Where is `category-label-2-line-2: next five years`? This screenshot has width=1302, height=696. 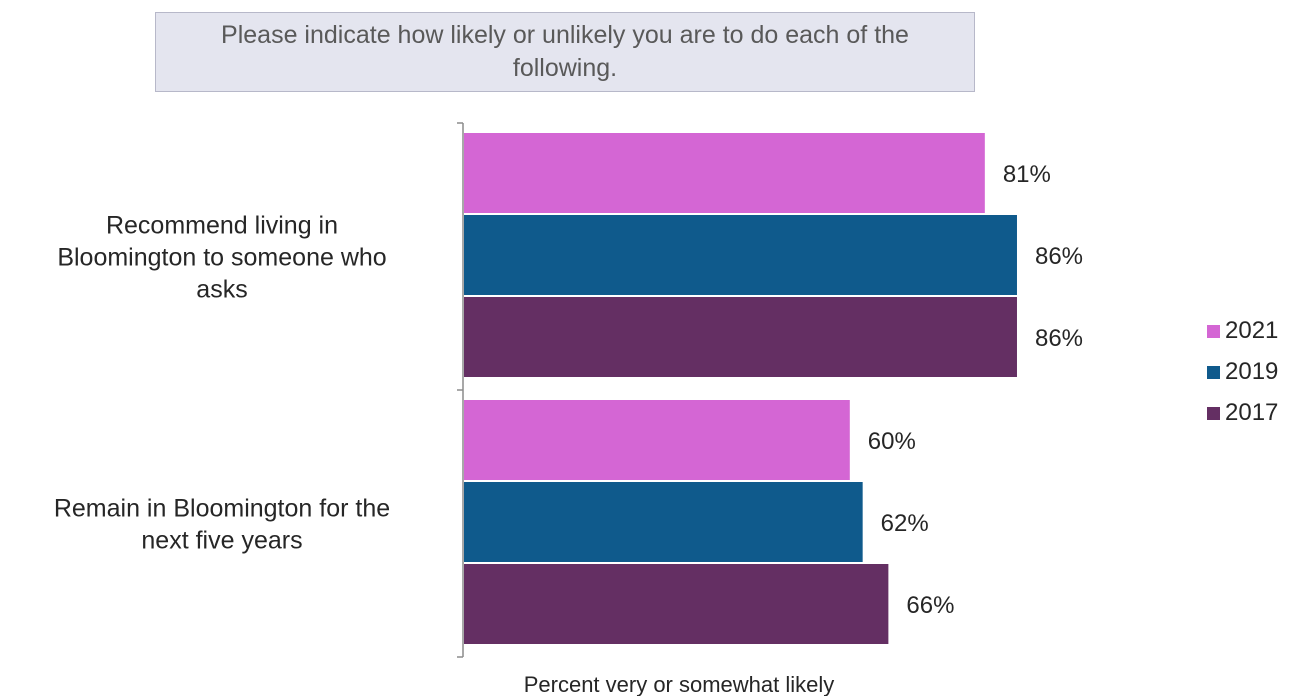 category-label-2-line-2: next five years is located at coordinates (221, 541).